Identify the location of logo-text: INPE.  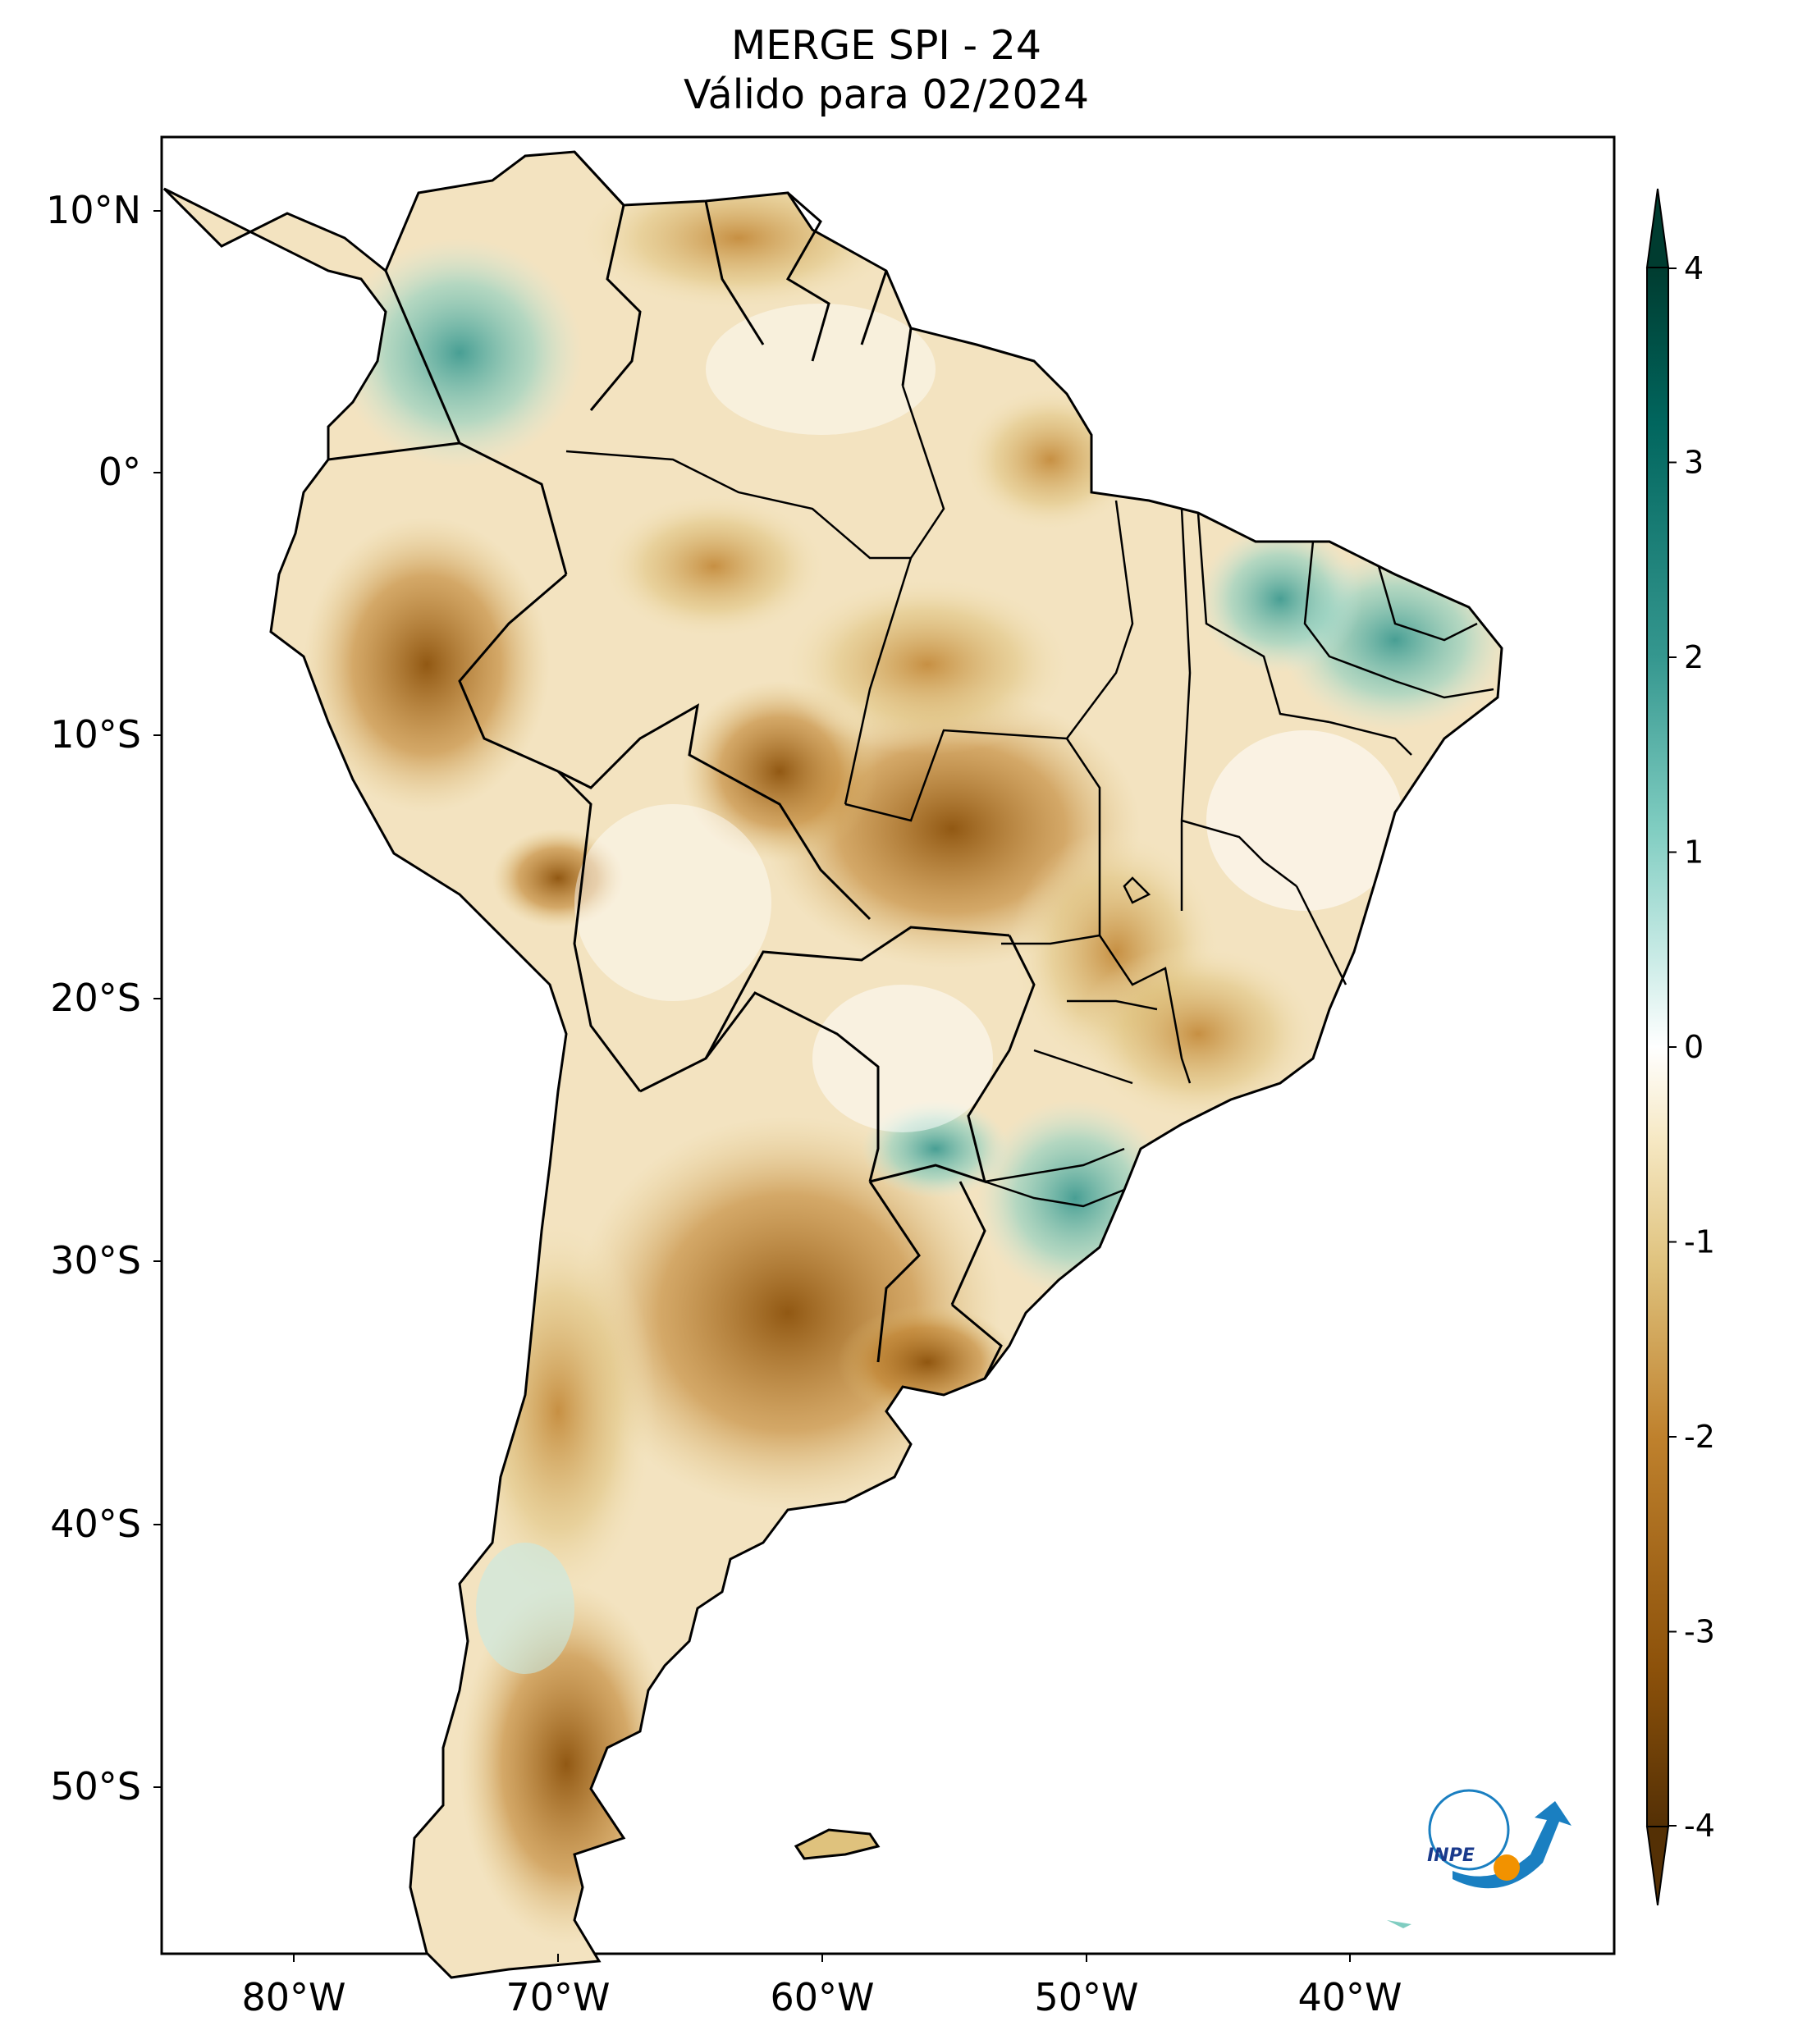
(1451, 1855).